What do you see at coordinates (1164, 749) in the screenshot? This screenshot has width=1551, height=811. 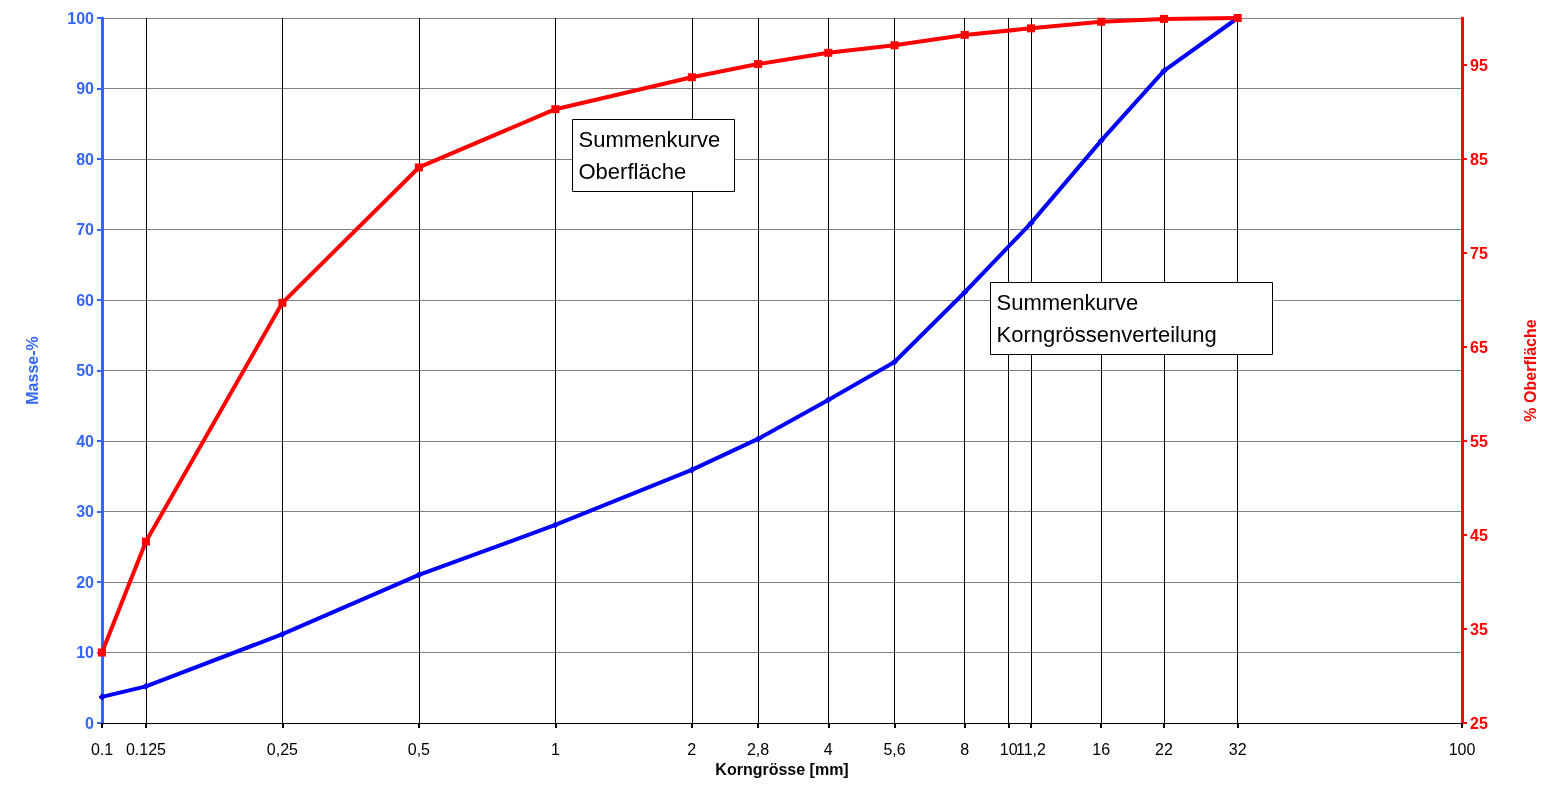 I see `x-tick-label: 22` at bounding box center [1164, 749].